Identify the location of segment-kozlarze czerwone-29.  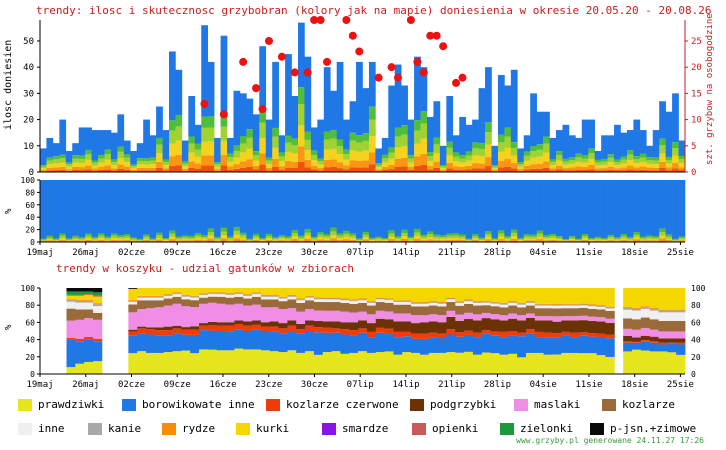
(301, 331).